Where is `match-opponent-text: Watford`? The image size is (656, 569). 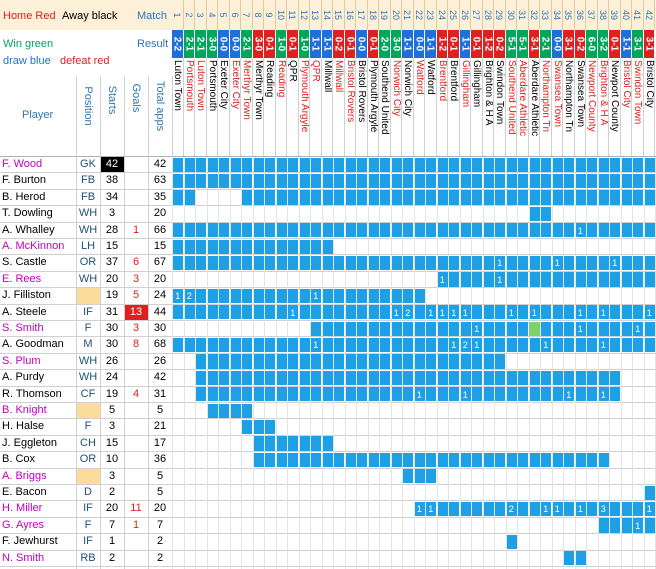 match-opponent-text: Watford is located at coordinates (419, 77).